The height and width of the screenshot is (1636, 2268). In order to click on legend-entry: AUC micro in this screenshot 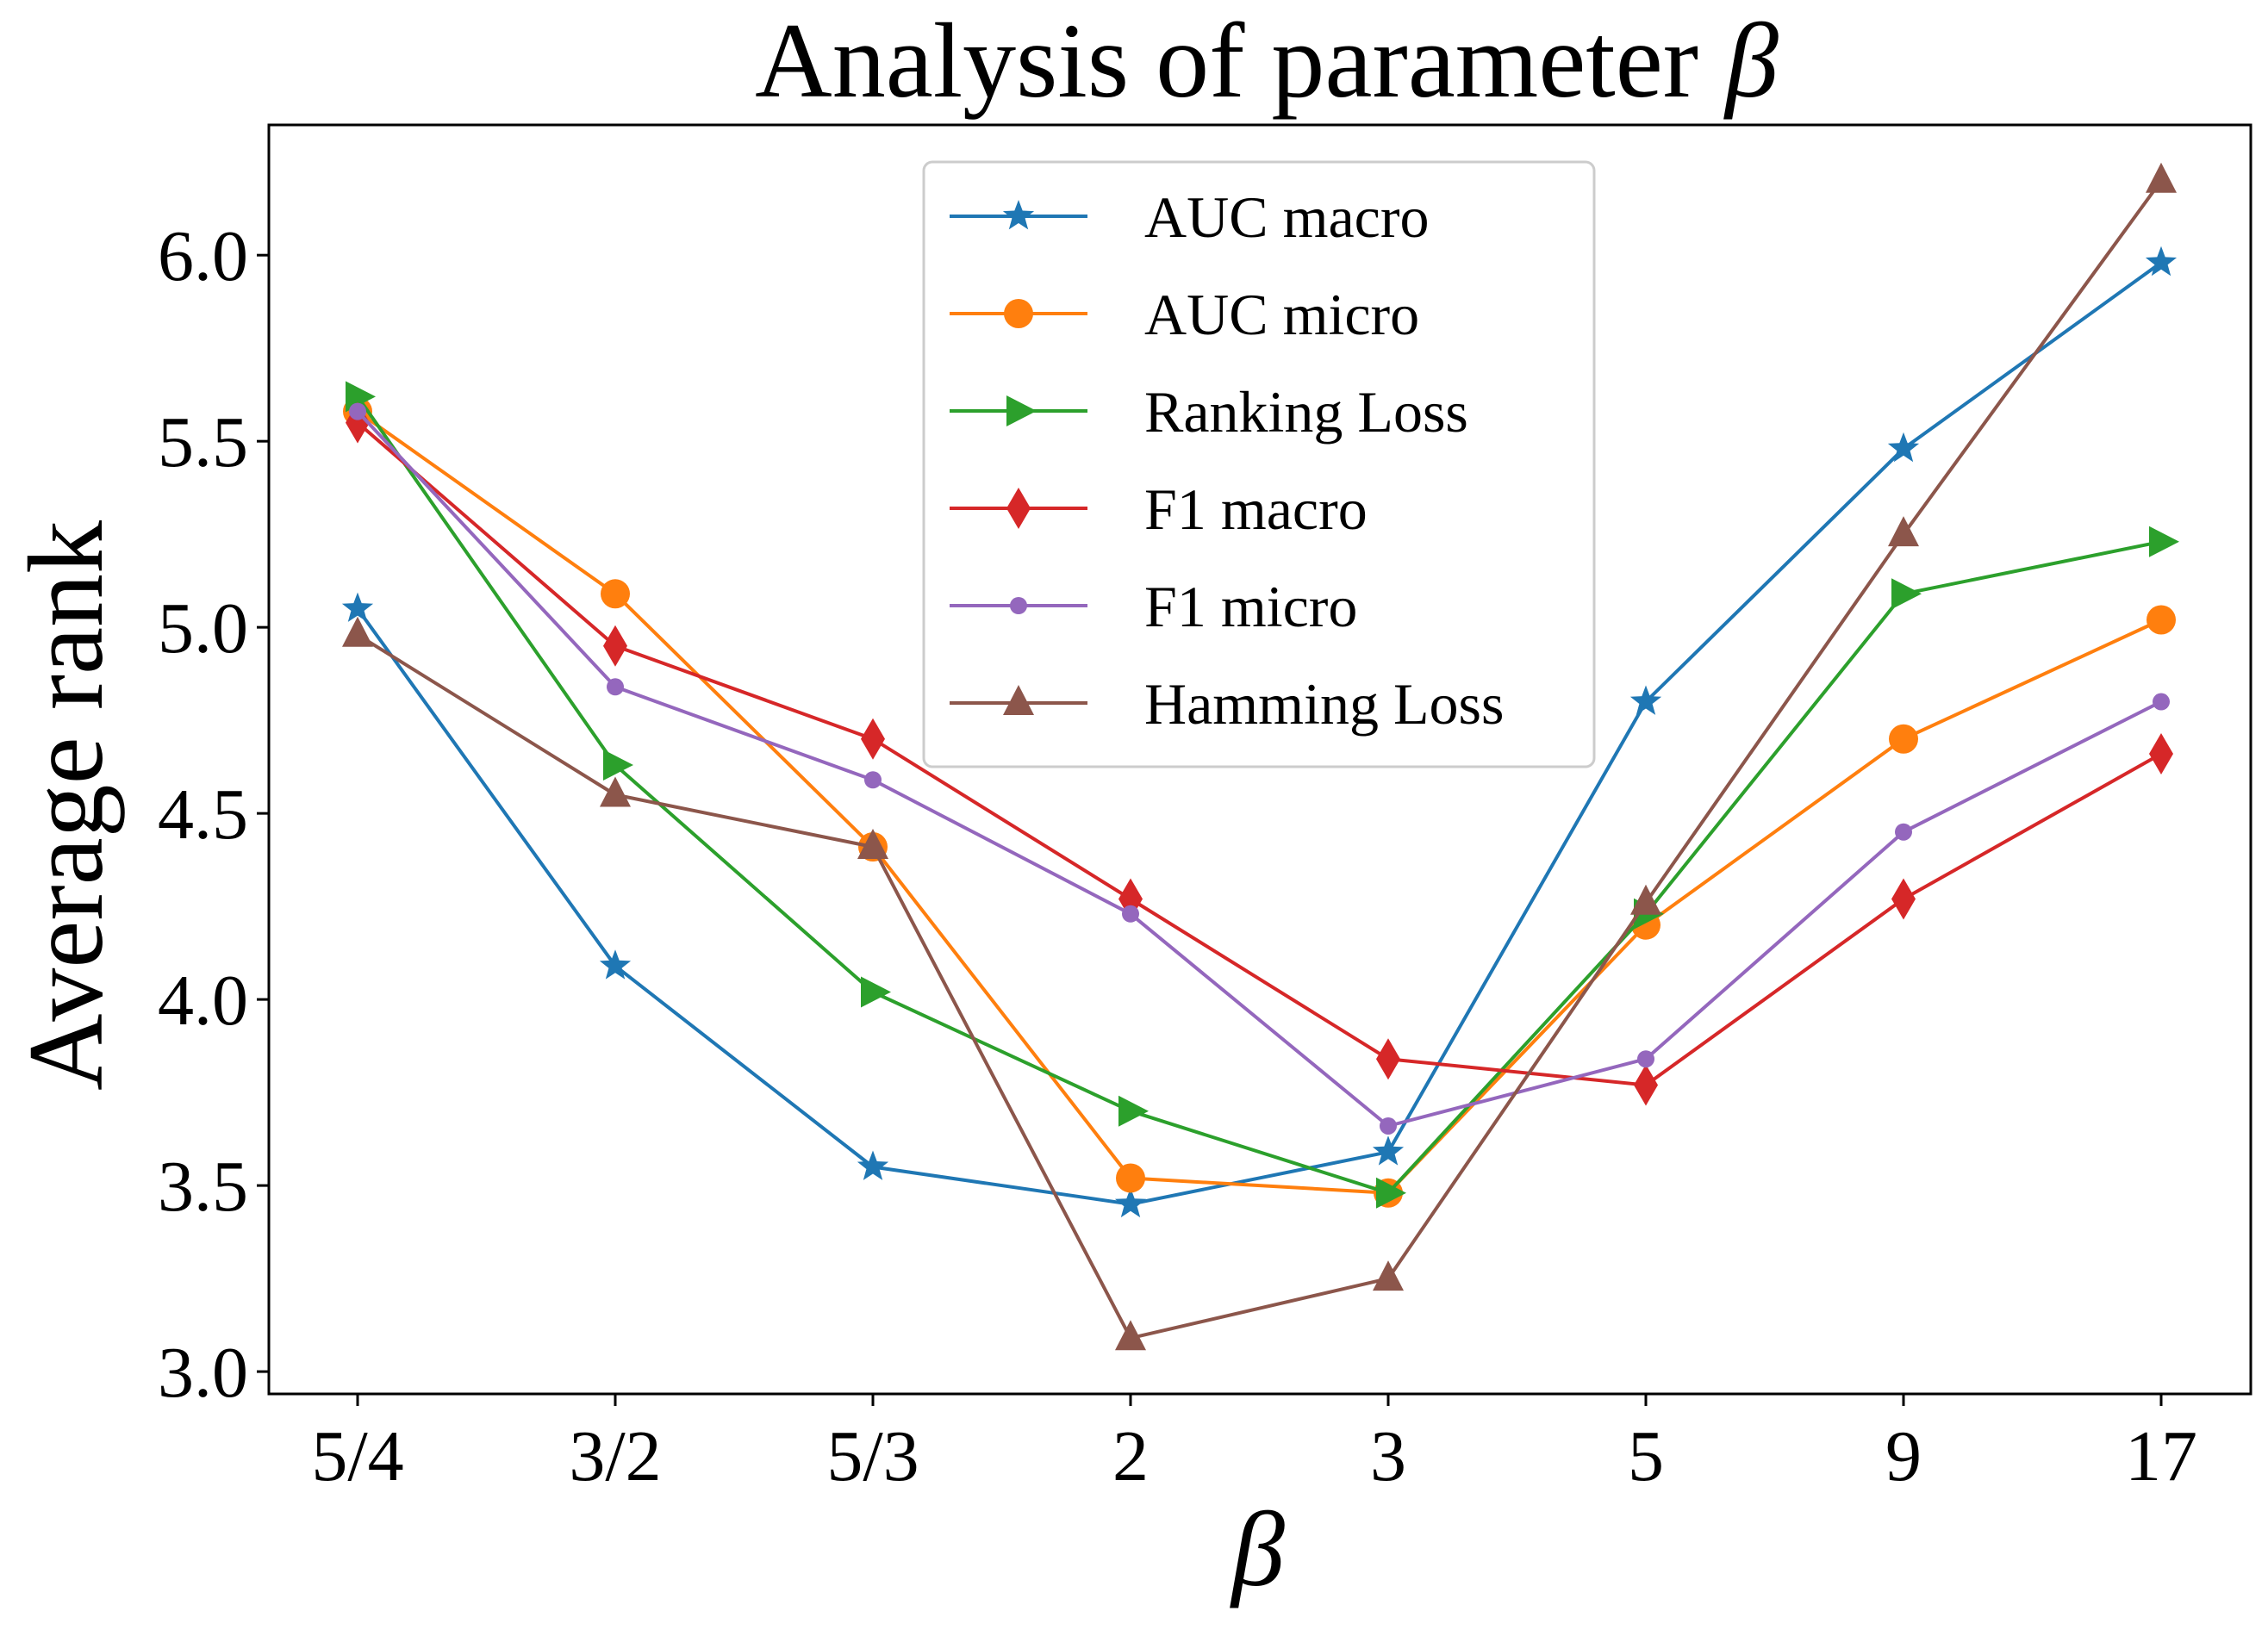, I will do `click(1184, 314)`.